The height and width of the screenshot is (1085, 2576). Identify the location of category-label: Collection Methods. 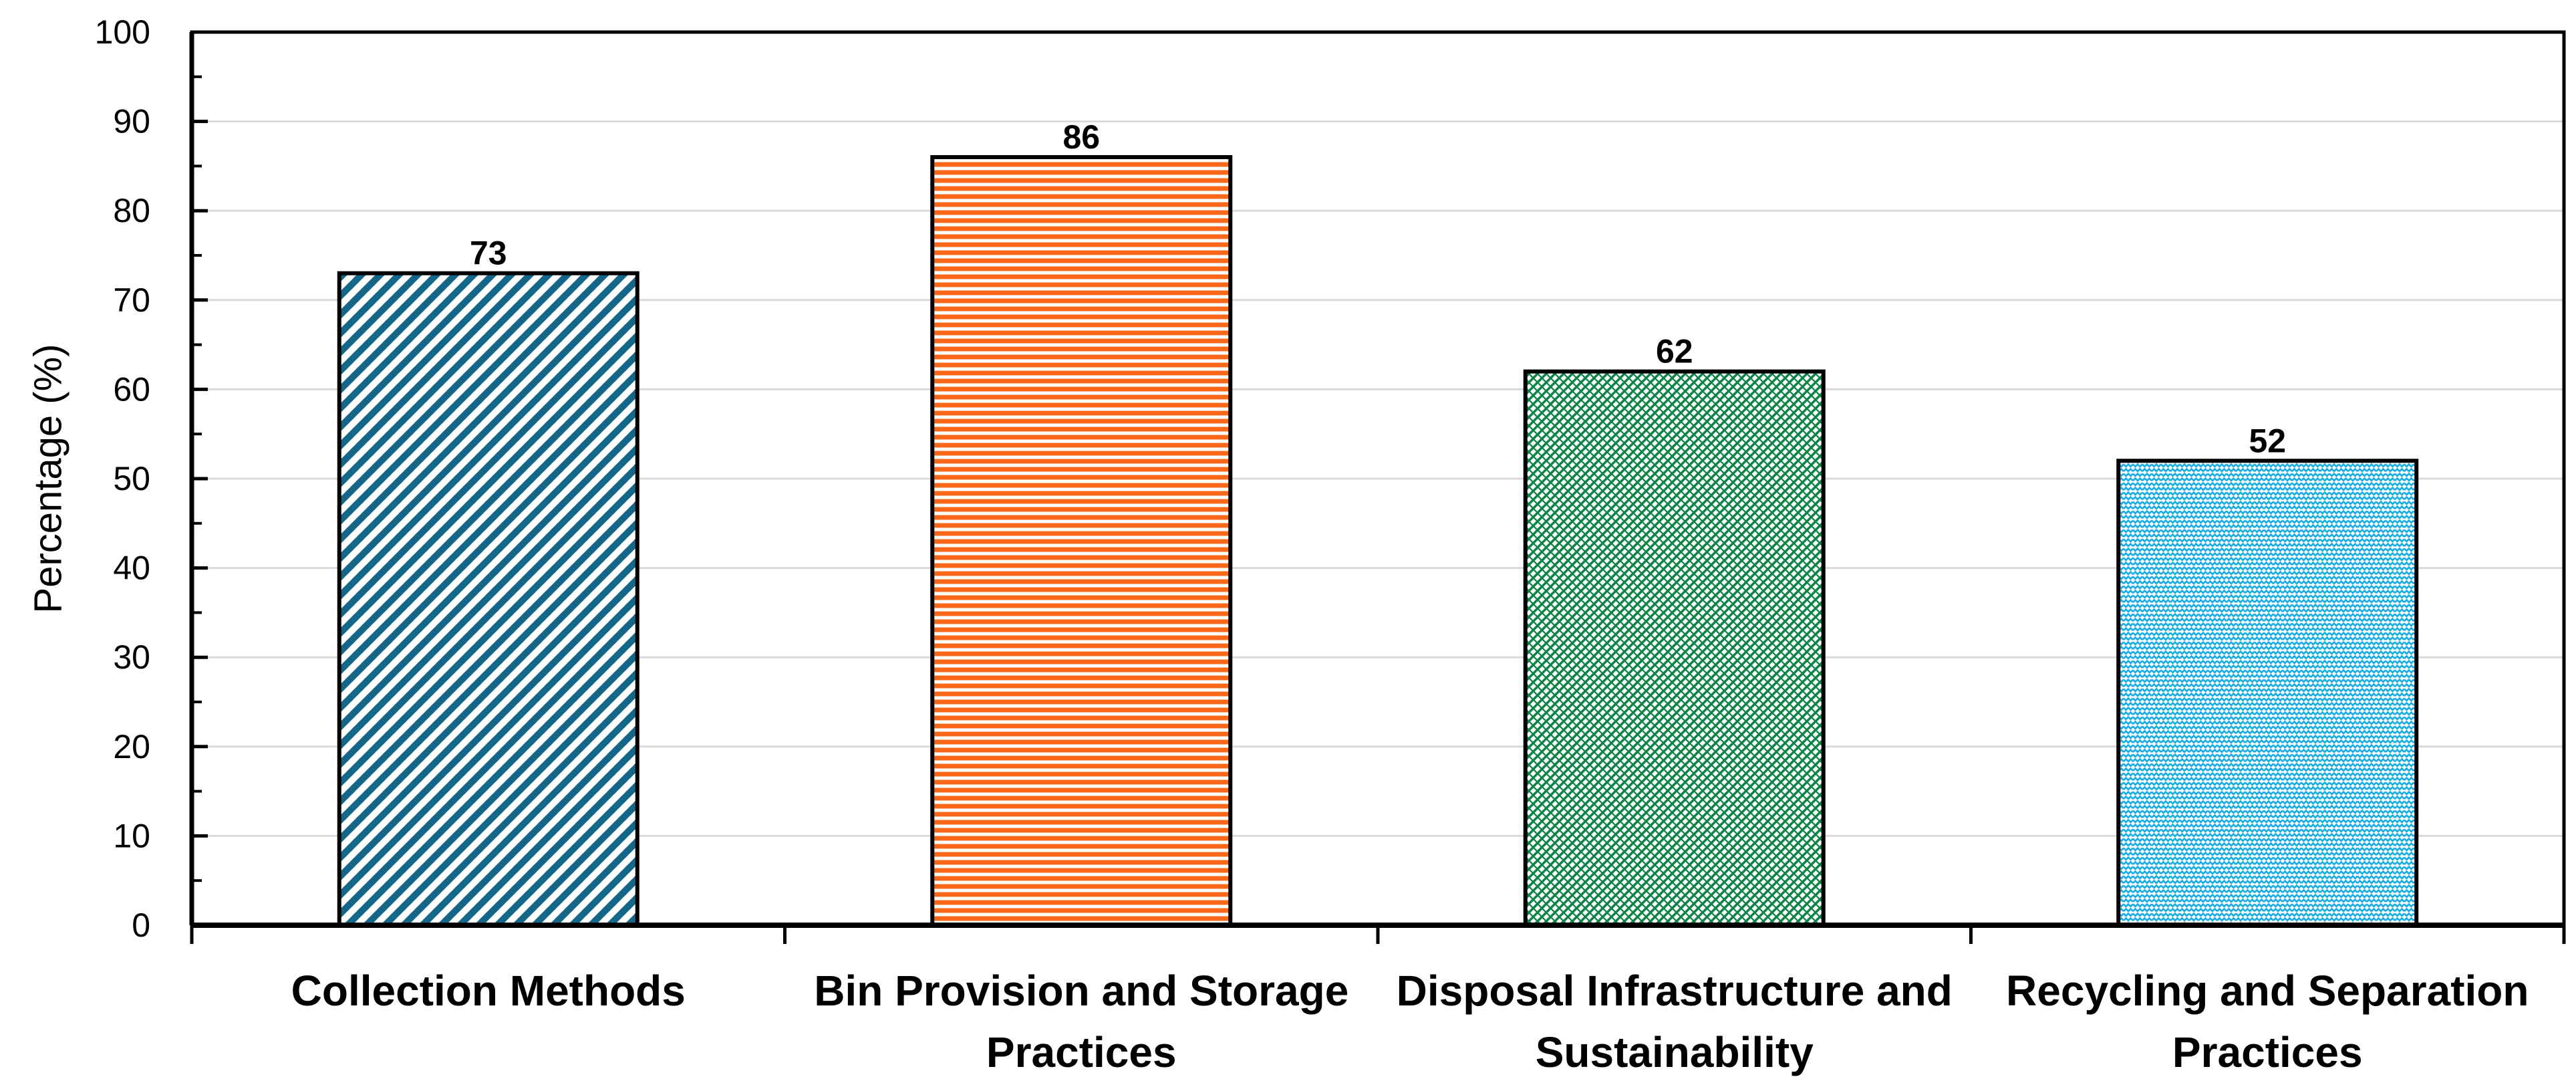
(488, 991).